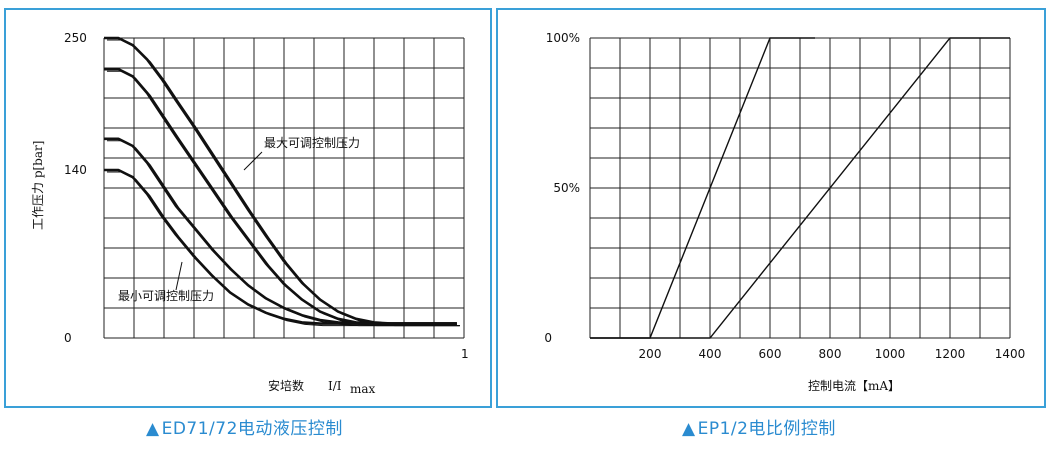 This screenshot has width=1050, height=454. What do you see at coordinates (766, 429) in the screenshot?
I see `ep12-caption-text: EP1/2电比例控制` at bounding box center [766, 429].